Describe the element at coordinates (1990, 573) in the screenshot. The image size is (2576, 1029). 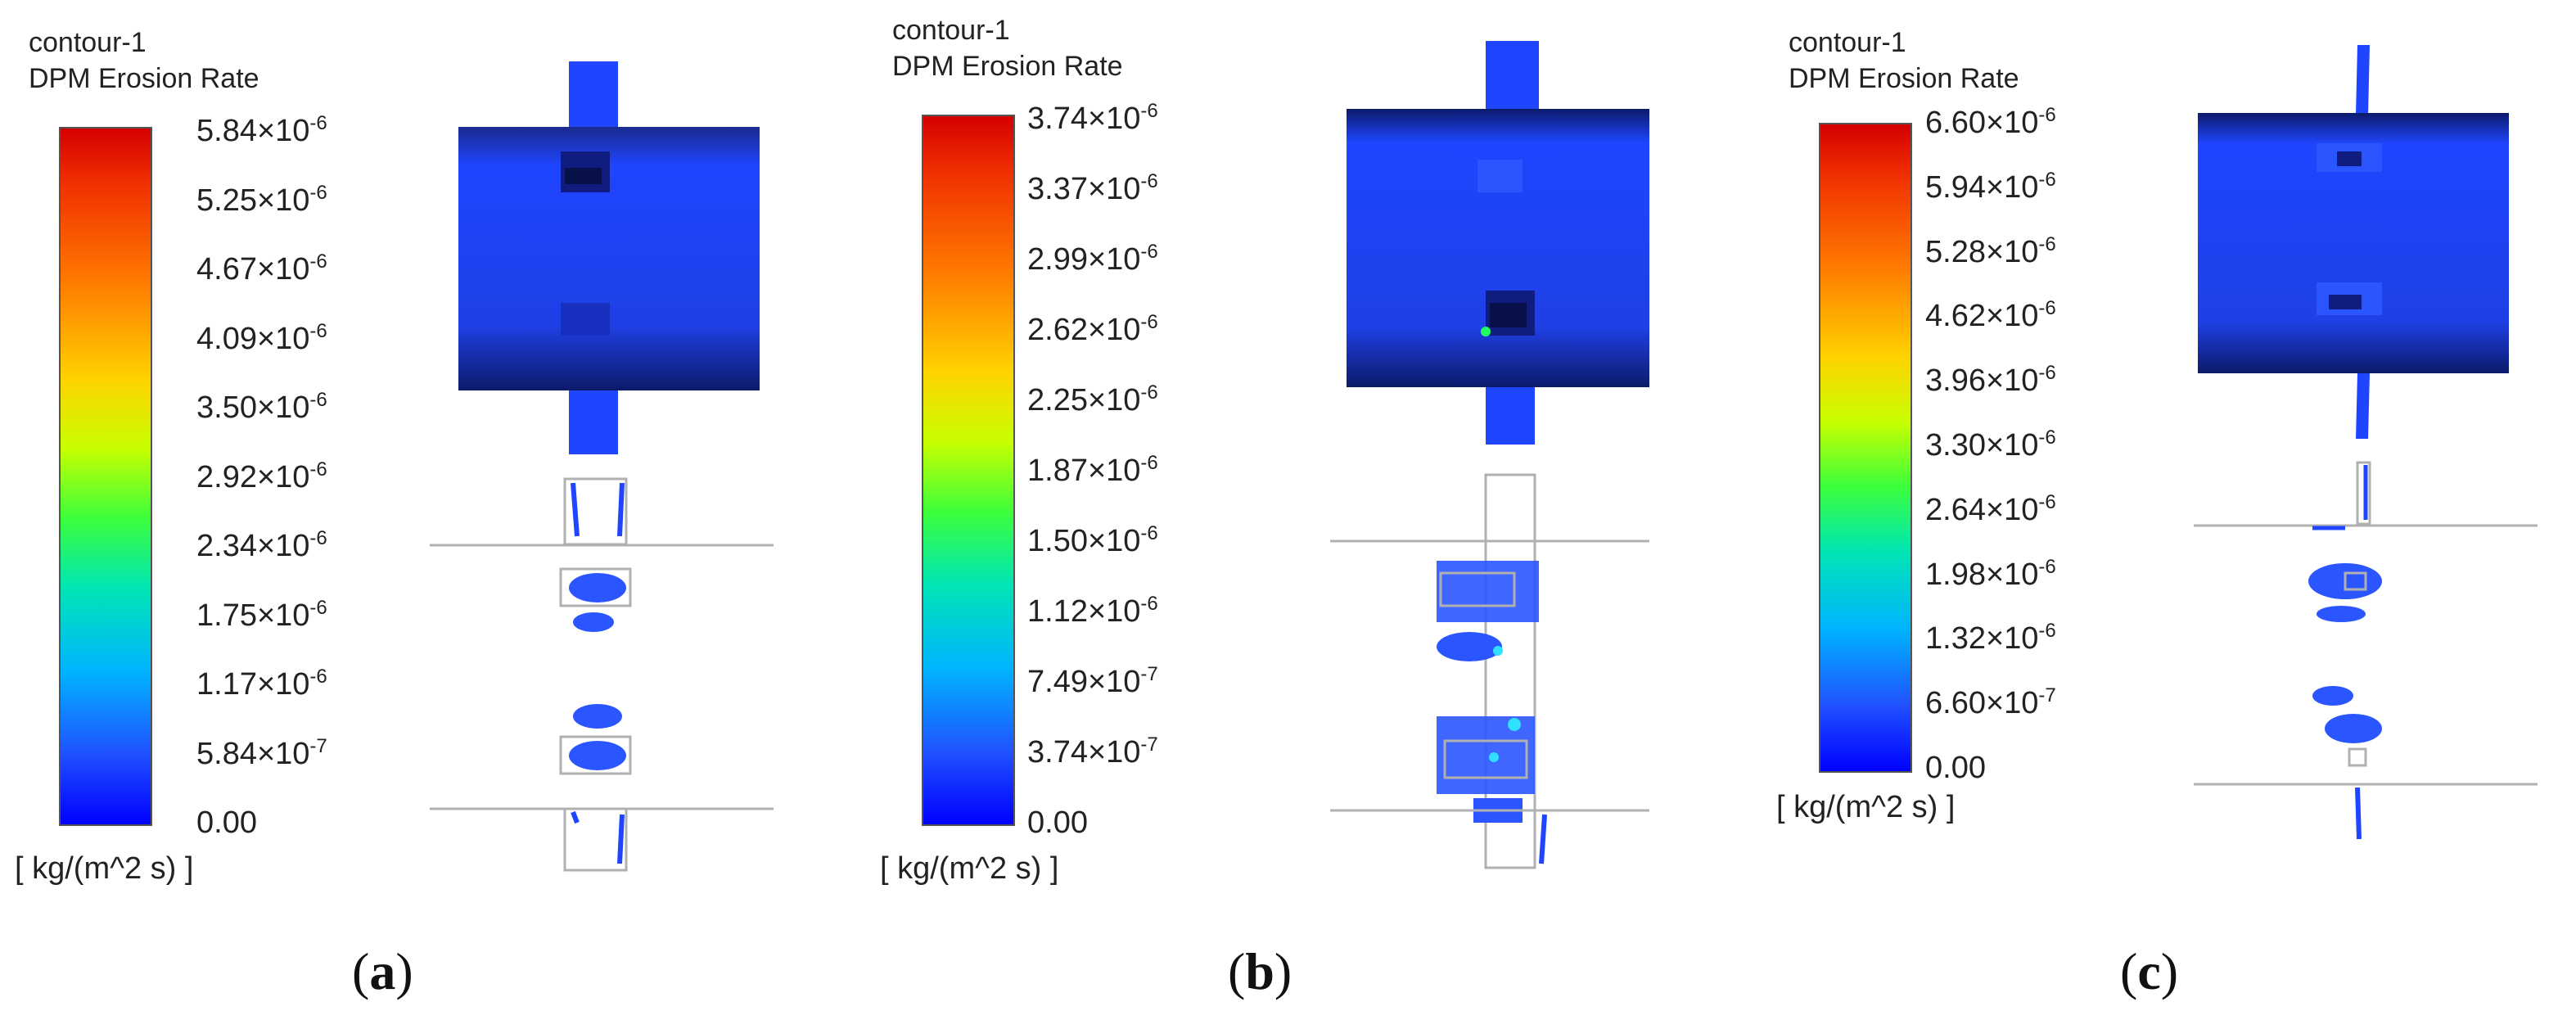
I see `colorbar-tick-label: 1.98×10⁻⁶` at that location.